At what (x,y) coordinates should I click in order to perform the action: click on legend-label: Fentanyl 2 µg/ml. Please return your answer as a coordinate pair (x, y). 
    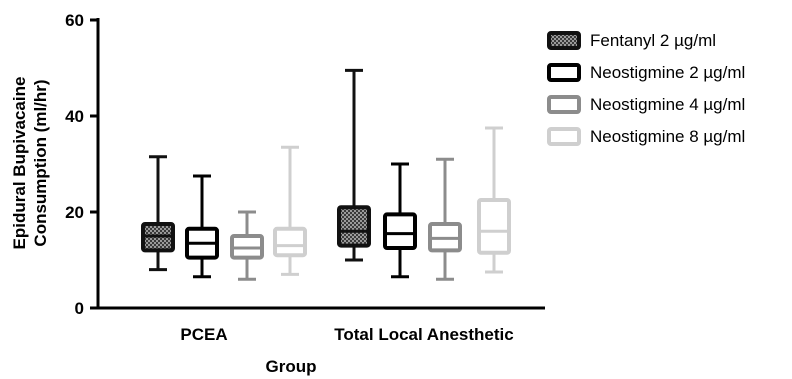
    Looking at the image, I should click on (653, 40).